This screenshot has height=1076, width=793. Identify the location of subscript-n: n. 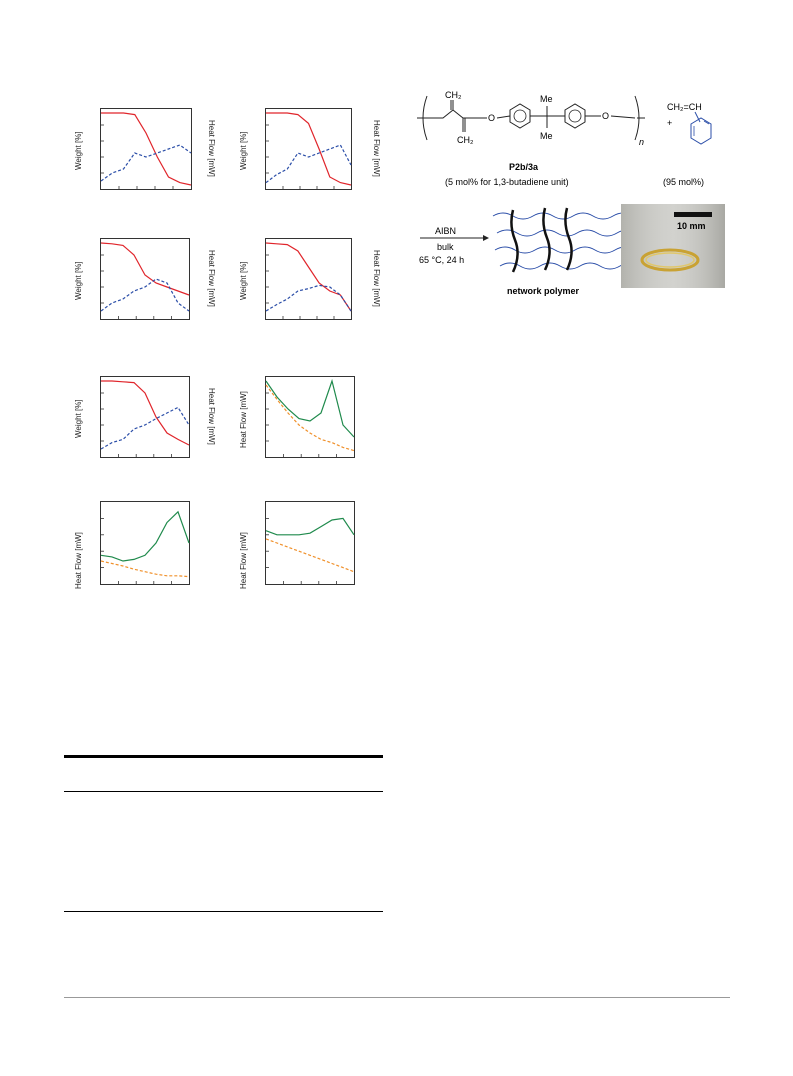
(641, 142).